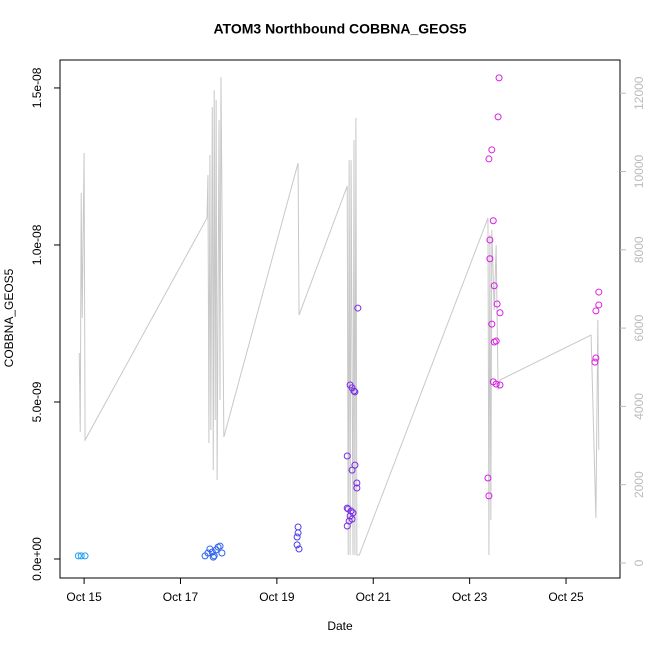 The image size is (650, 655). What do you see at coordinates (339, 29) in the screenshot?
I see `chart-title: ATOM3 Northbound COBBNA_GEOS5` at bounding box center [339, 29].